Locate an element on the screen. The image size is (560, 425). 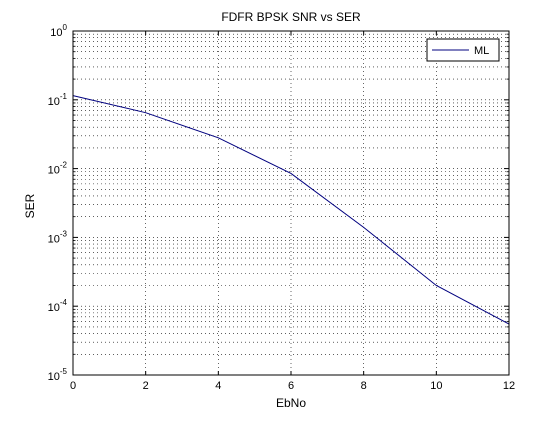
legend: ML is located at coordinates (463, 50).